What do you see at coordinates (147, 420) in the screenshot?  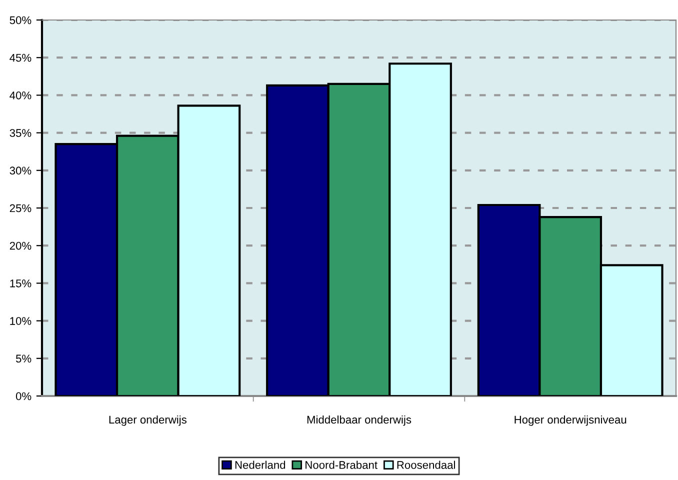 I see `x-tick-label: Lager onderwijs` at bounding box center [147, 420].